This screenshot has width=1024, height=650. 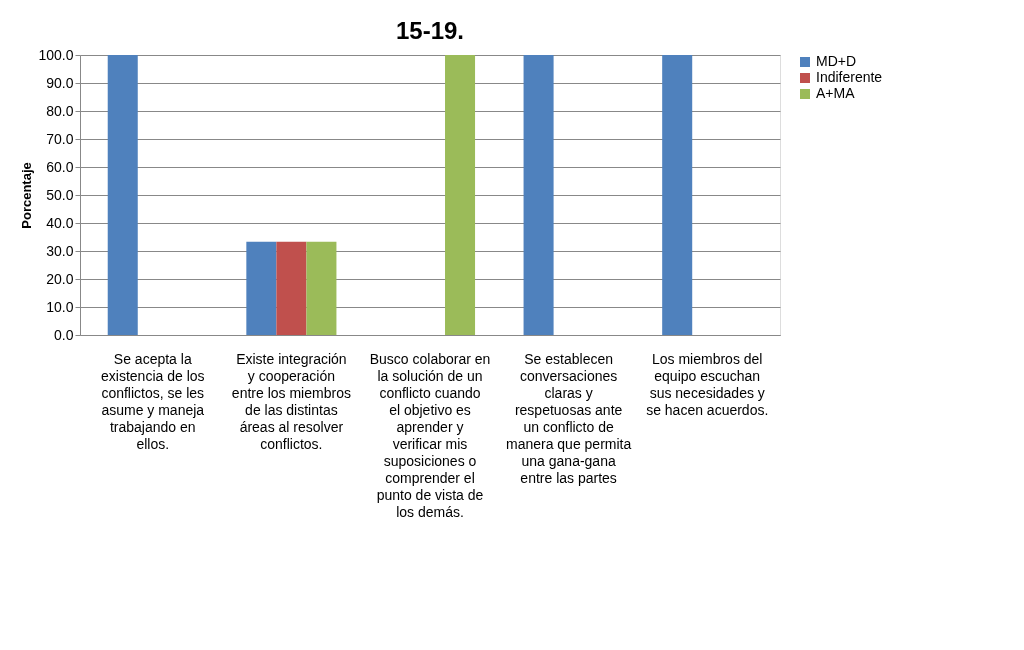 What do you see at coordinates (60, 82) in the screenshot?
I see `y-tick-label: 90.0` at bounding box center [60, 82].